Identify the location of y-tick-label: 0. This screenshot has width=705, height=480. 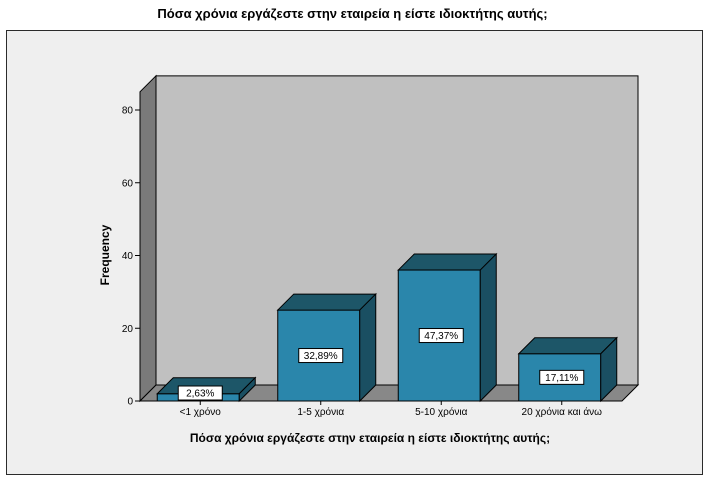
(130, 402).